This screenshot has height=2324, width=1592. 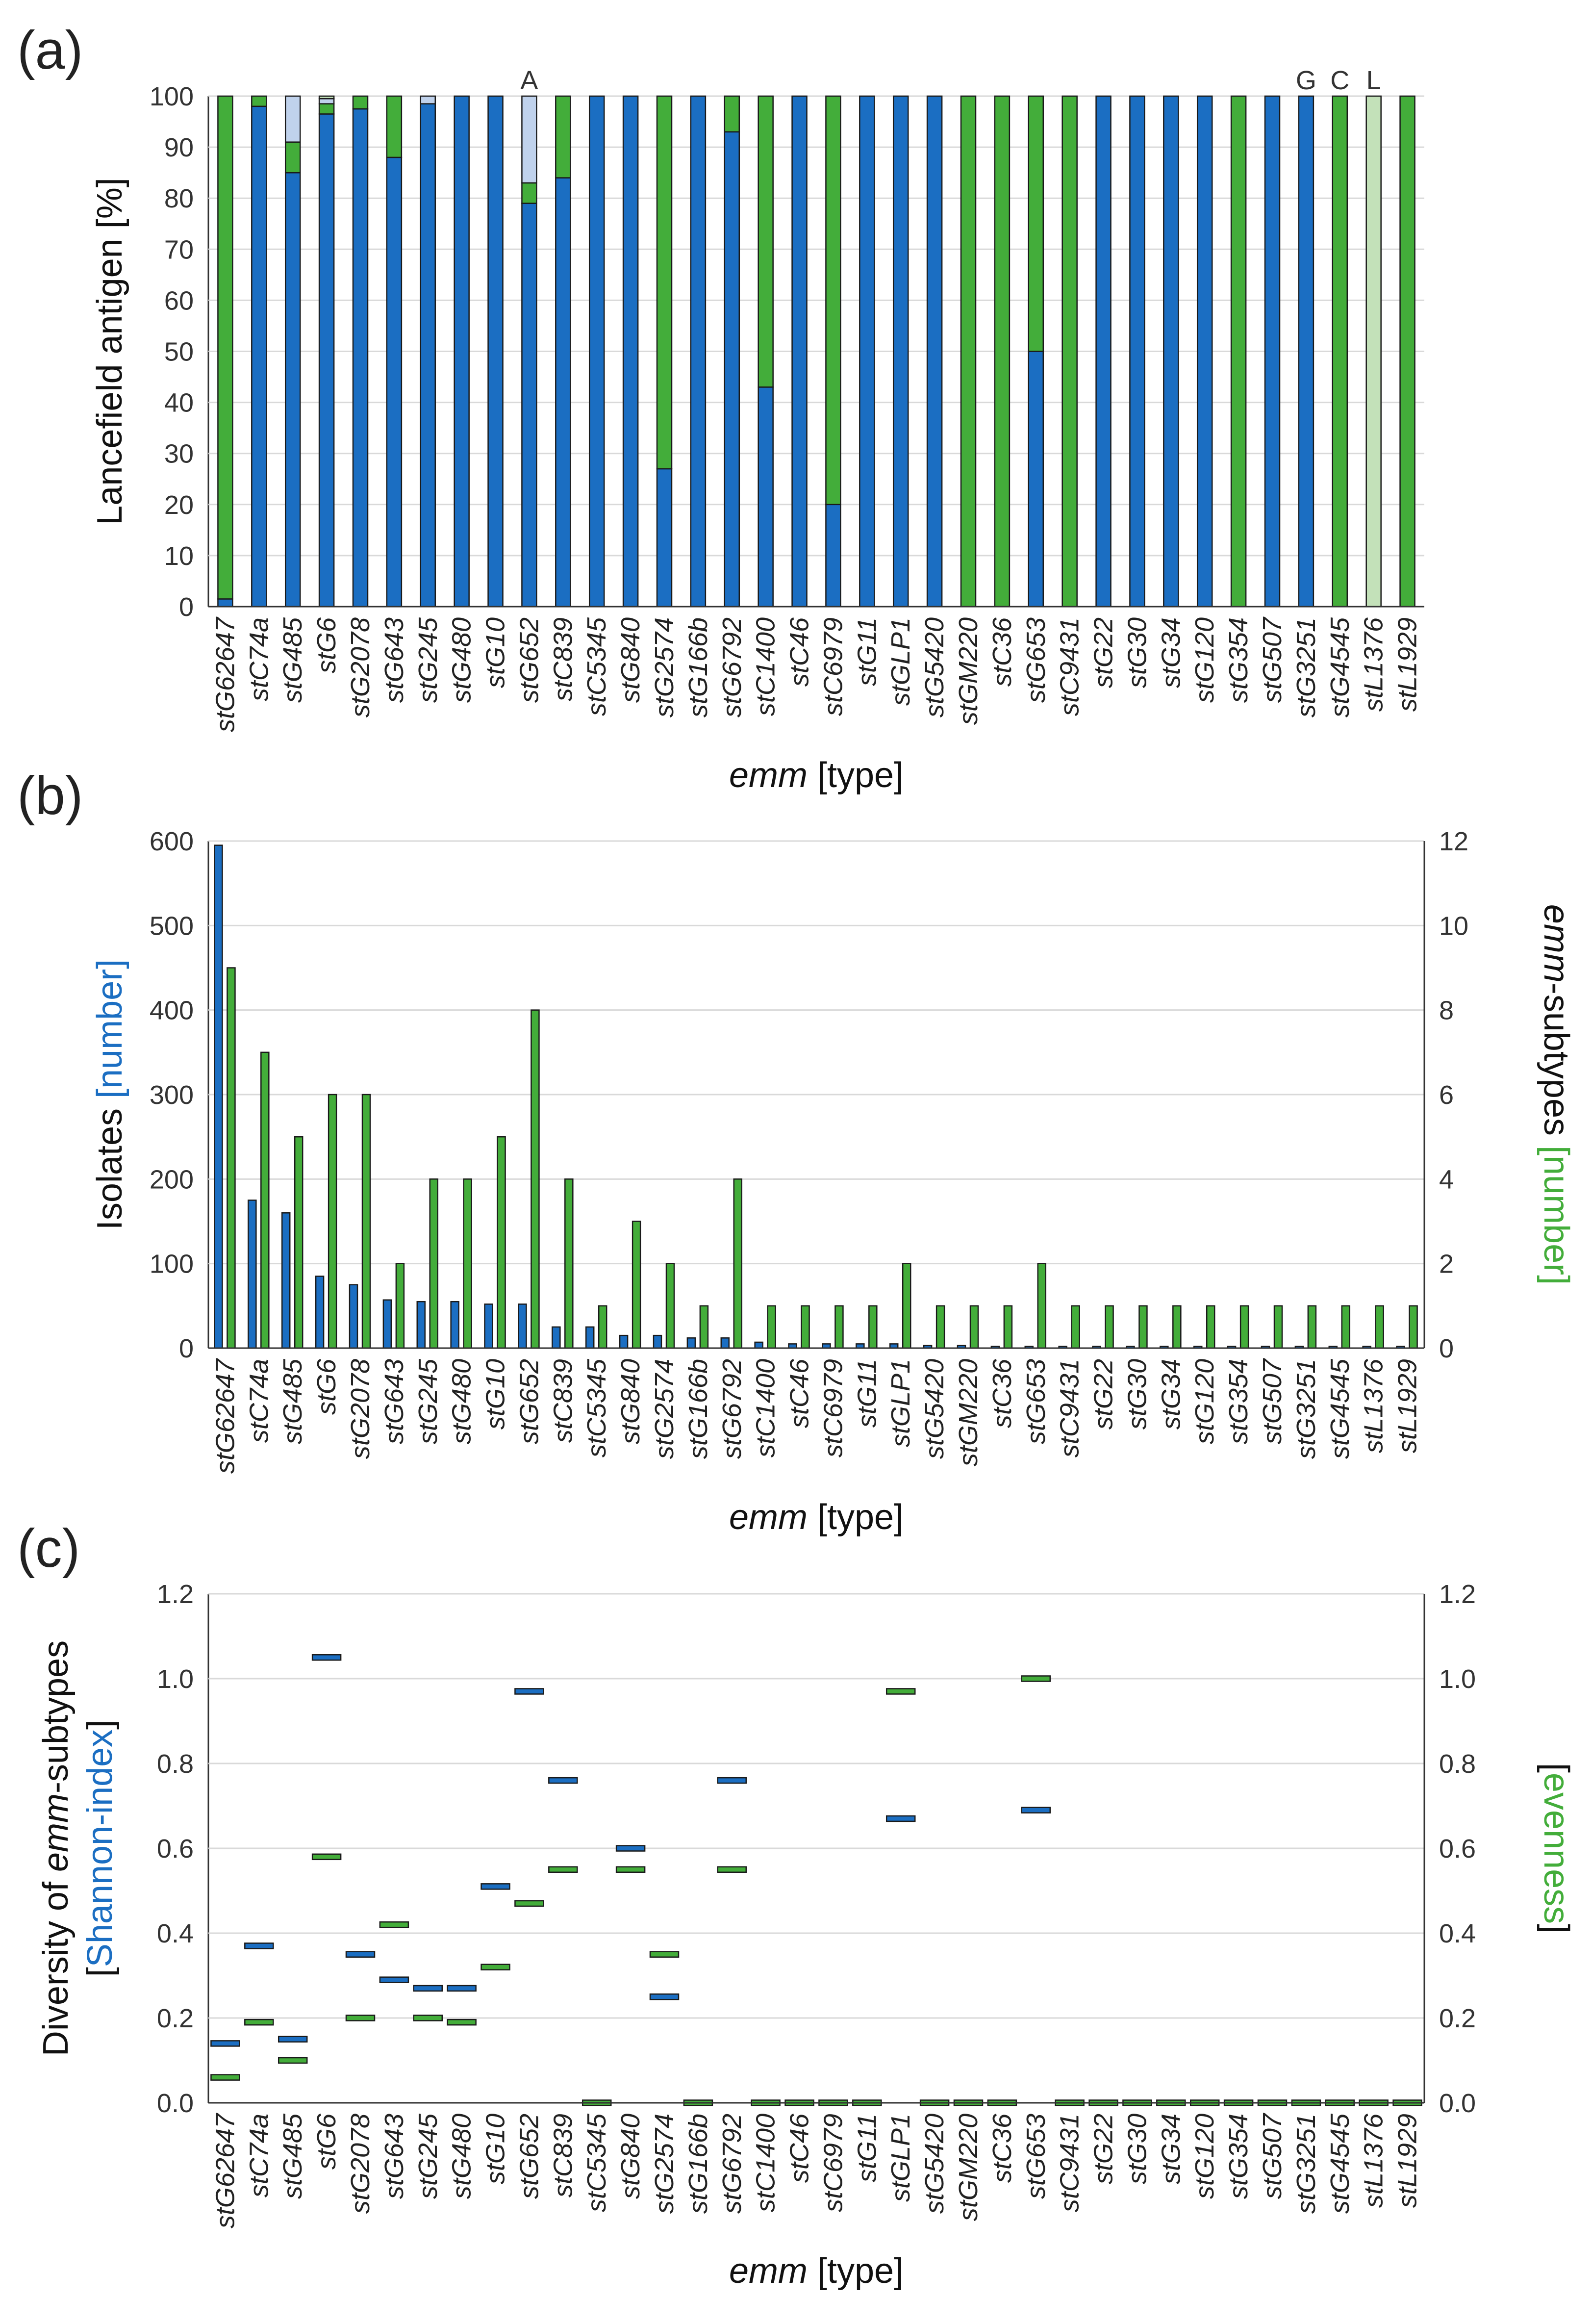 I want to click on y-tick-label: 1.2, so click(x=176, y=1594).